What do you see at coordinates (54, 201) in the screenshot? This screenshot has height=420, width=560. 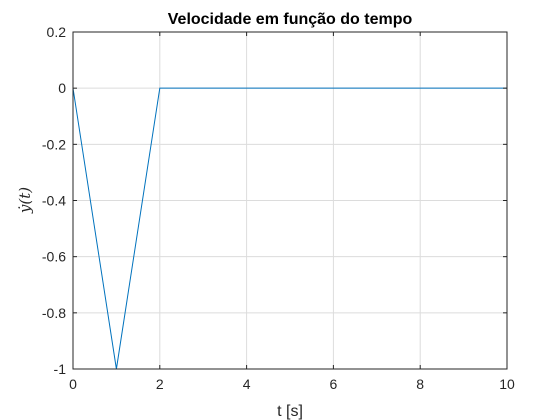 I see `y-tick-label: -0.4` at bounding box center [54, 201].